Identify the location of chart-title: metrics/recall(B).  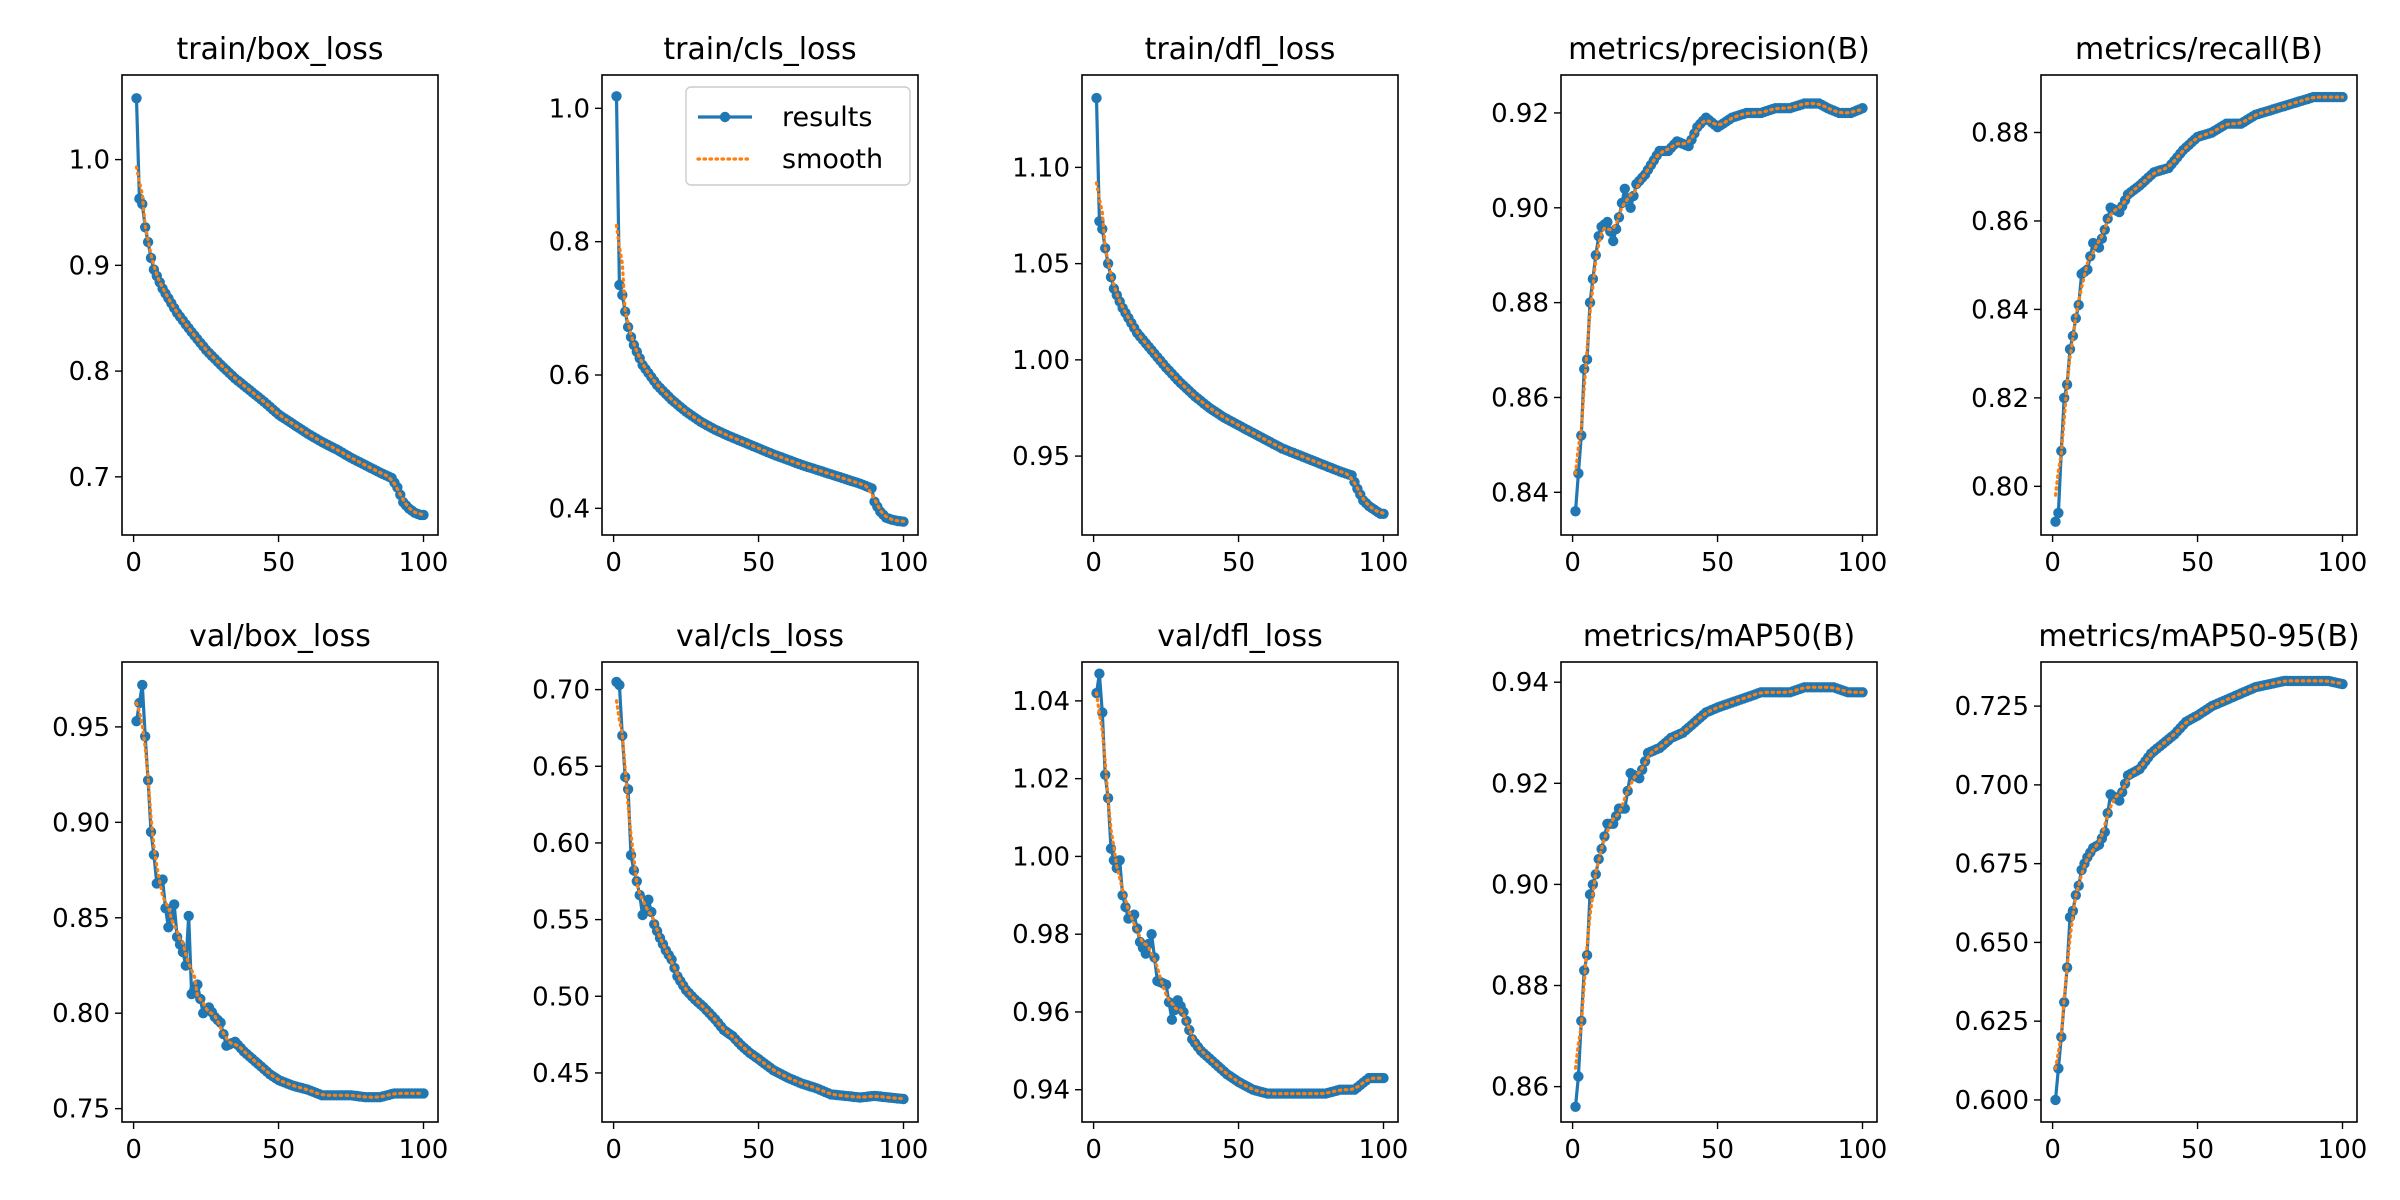
(2199, 49).